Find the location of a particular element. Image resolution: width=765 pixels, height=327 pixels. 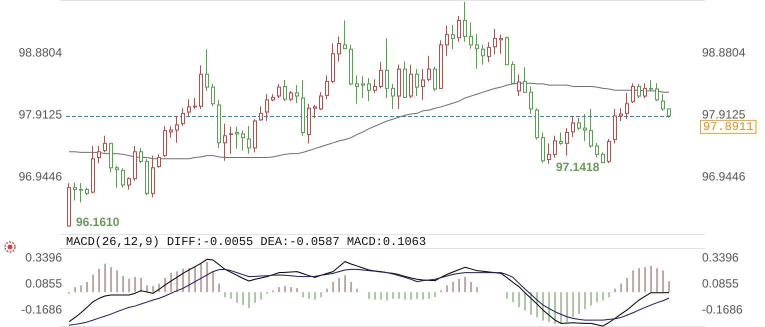

ref-line-label: 97.8911 is located at coordinates (728, 127).